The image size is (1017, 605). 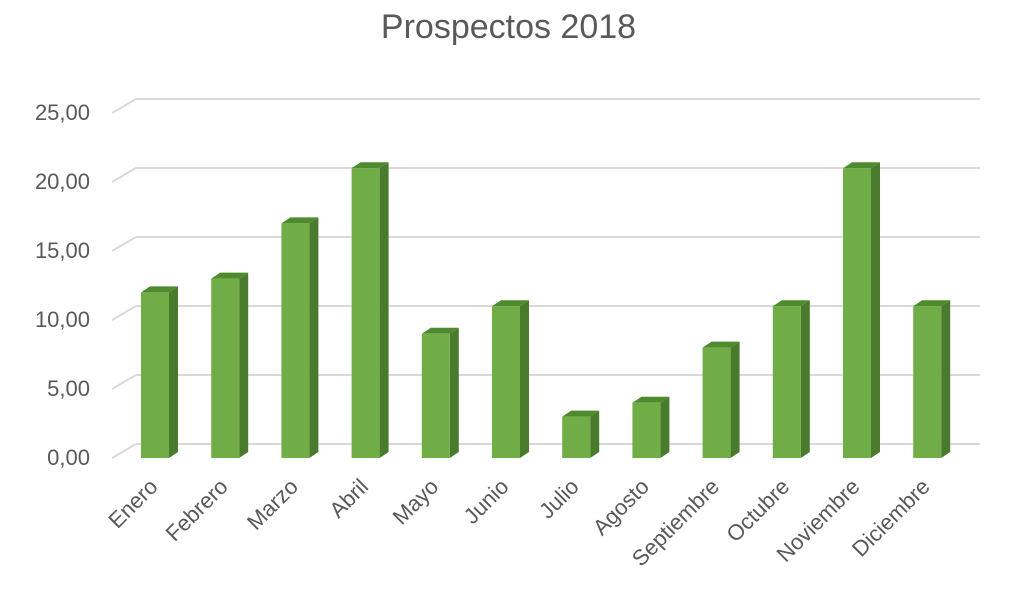 What do you see at coordinates (132, 503) in the screenshot?
I see `x-tick-label: Enero` at bounding box center [132, 503].